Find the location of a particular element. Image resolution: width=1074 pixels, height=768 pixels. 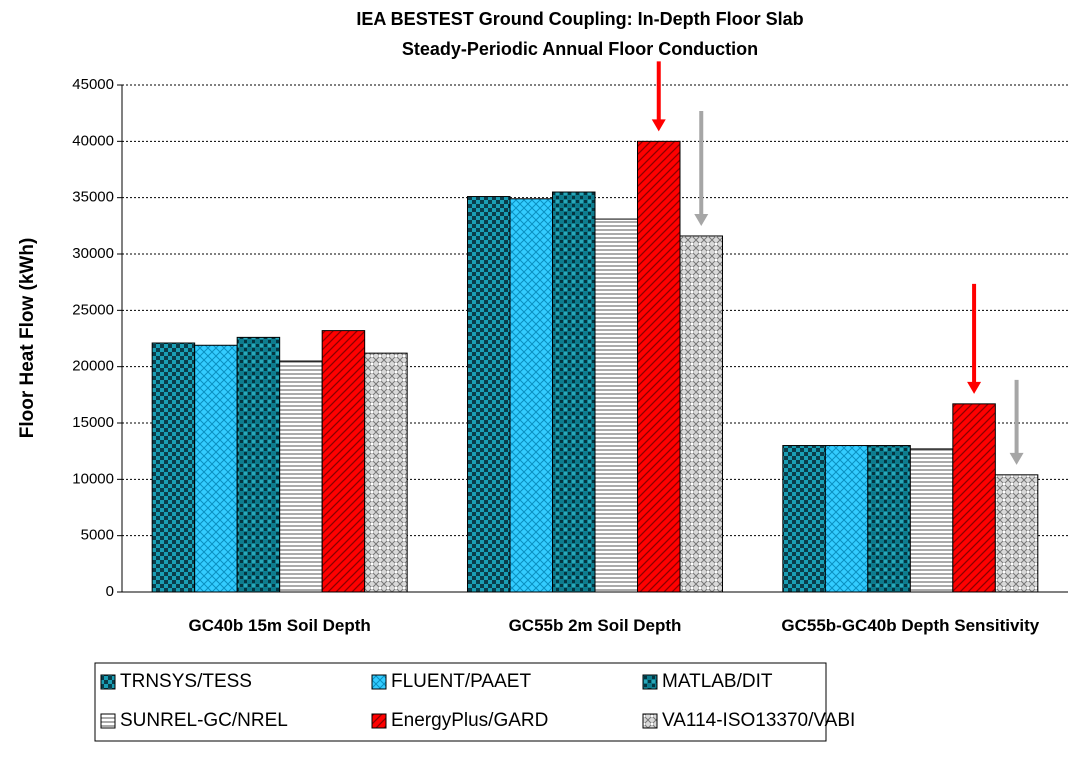

y-tick-label: 15000 is located at coordinates (93, 422).